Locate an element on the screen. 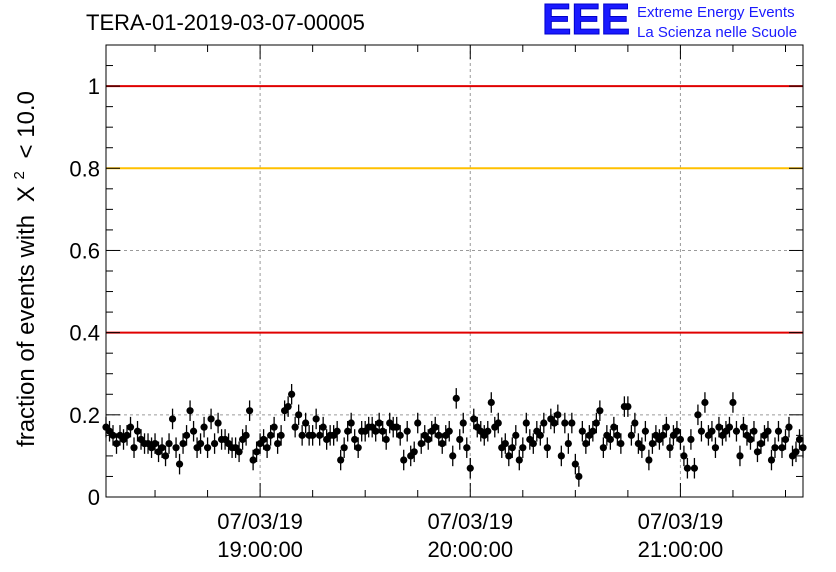 Image resolution: width=836 pixels, height=572 pixels. logo-line-1: Extreme Energy Events is located at coordinates (716, 12).